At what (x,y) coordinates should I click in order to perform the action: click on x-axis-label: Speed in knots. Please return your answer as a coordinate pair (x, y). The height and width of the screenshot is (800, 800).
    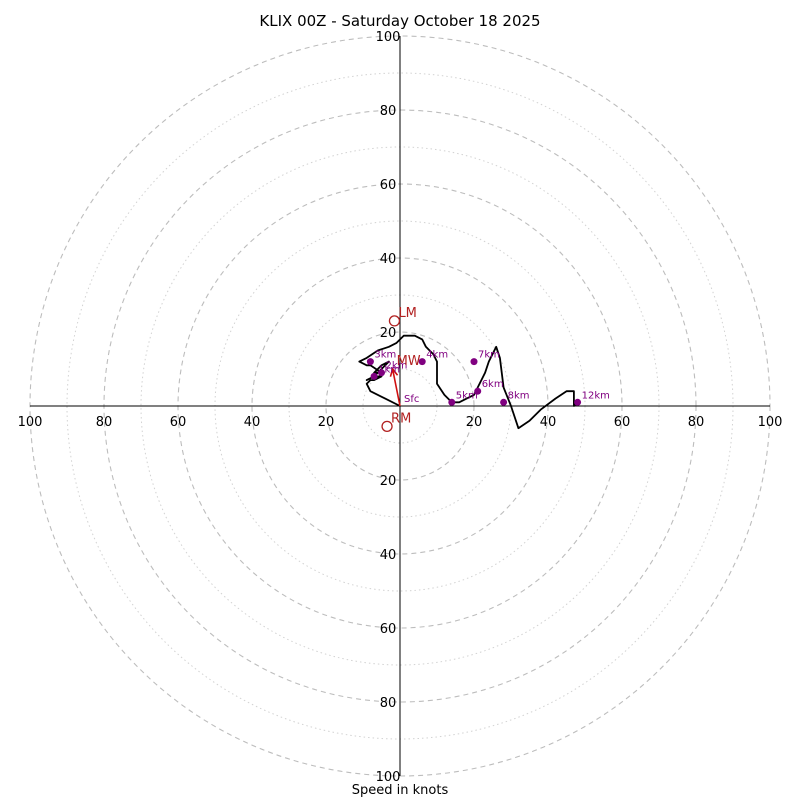
    Looking at the image, I should click on (400, 790).